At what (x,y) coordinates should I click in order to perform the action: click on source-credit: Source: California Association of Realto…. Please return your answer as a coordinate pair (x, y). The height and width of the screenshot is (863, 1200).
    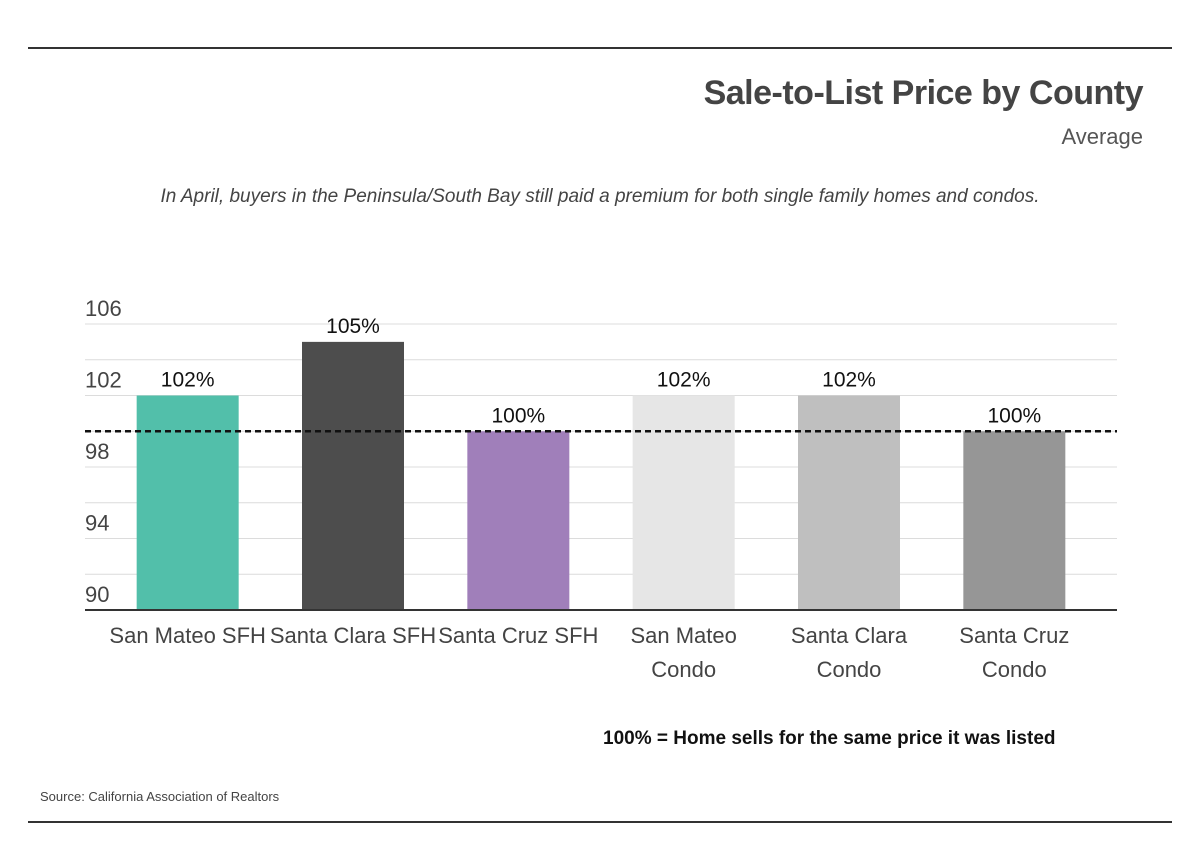
    Looking at the image, I should click on (160, 796).